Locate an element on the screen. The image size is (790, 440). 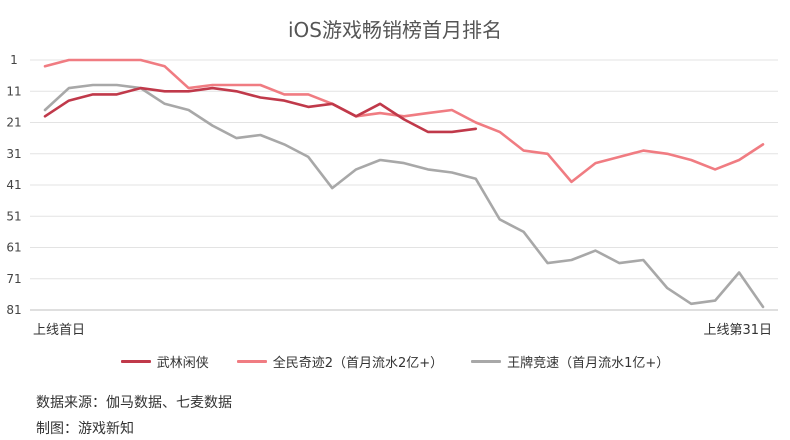
chart-title: iOS游戏畅销榜首月排名 is located at coordinates (395, 30).